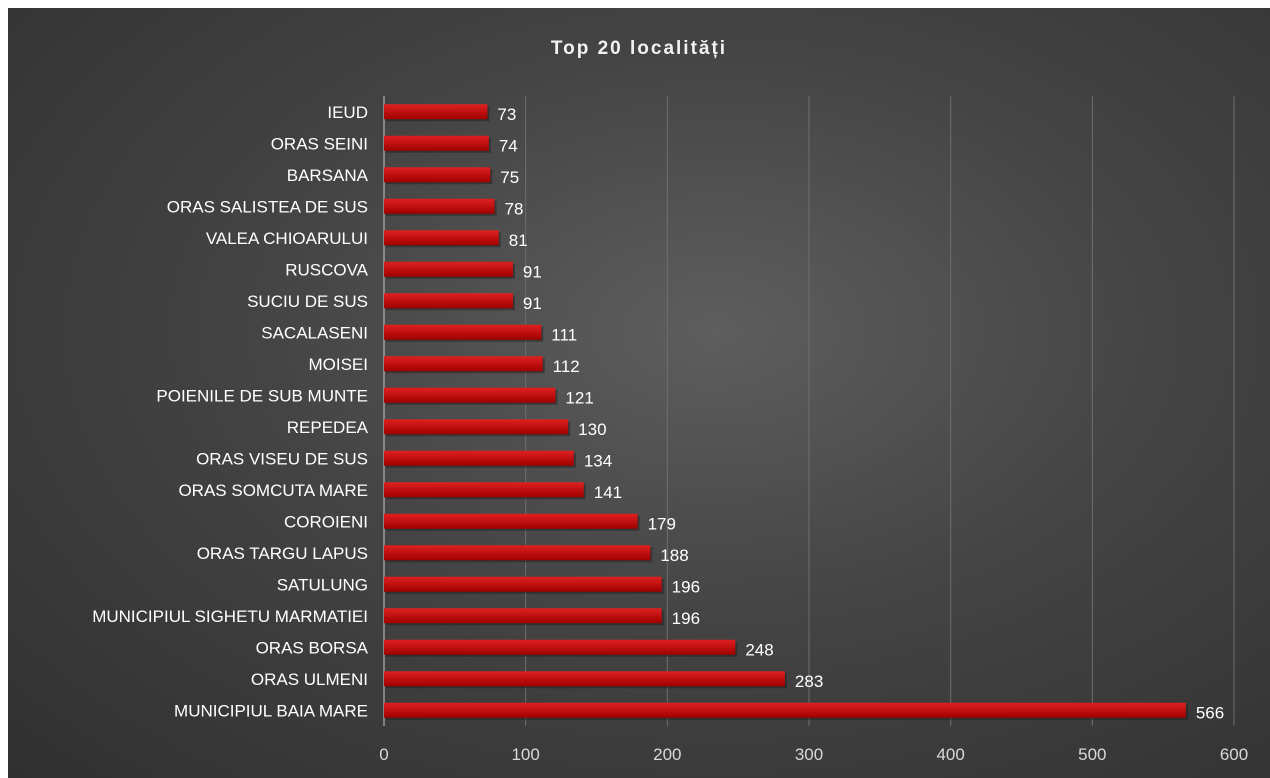 The image size is (1270, 778). Describe the element at coordinates (273, 490) in the screenshot. I see `category-label: ORAS SOMCUTA MARE` at that location.